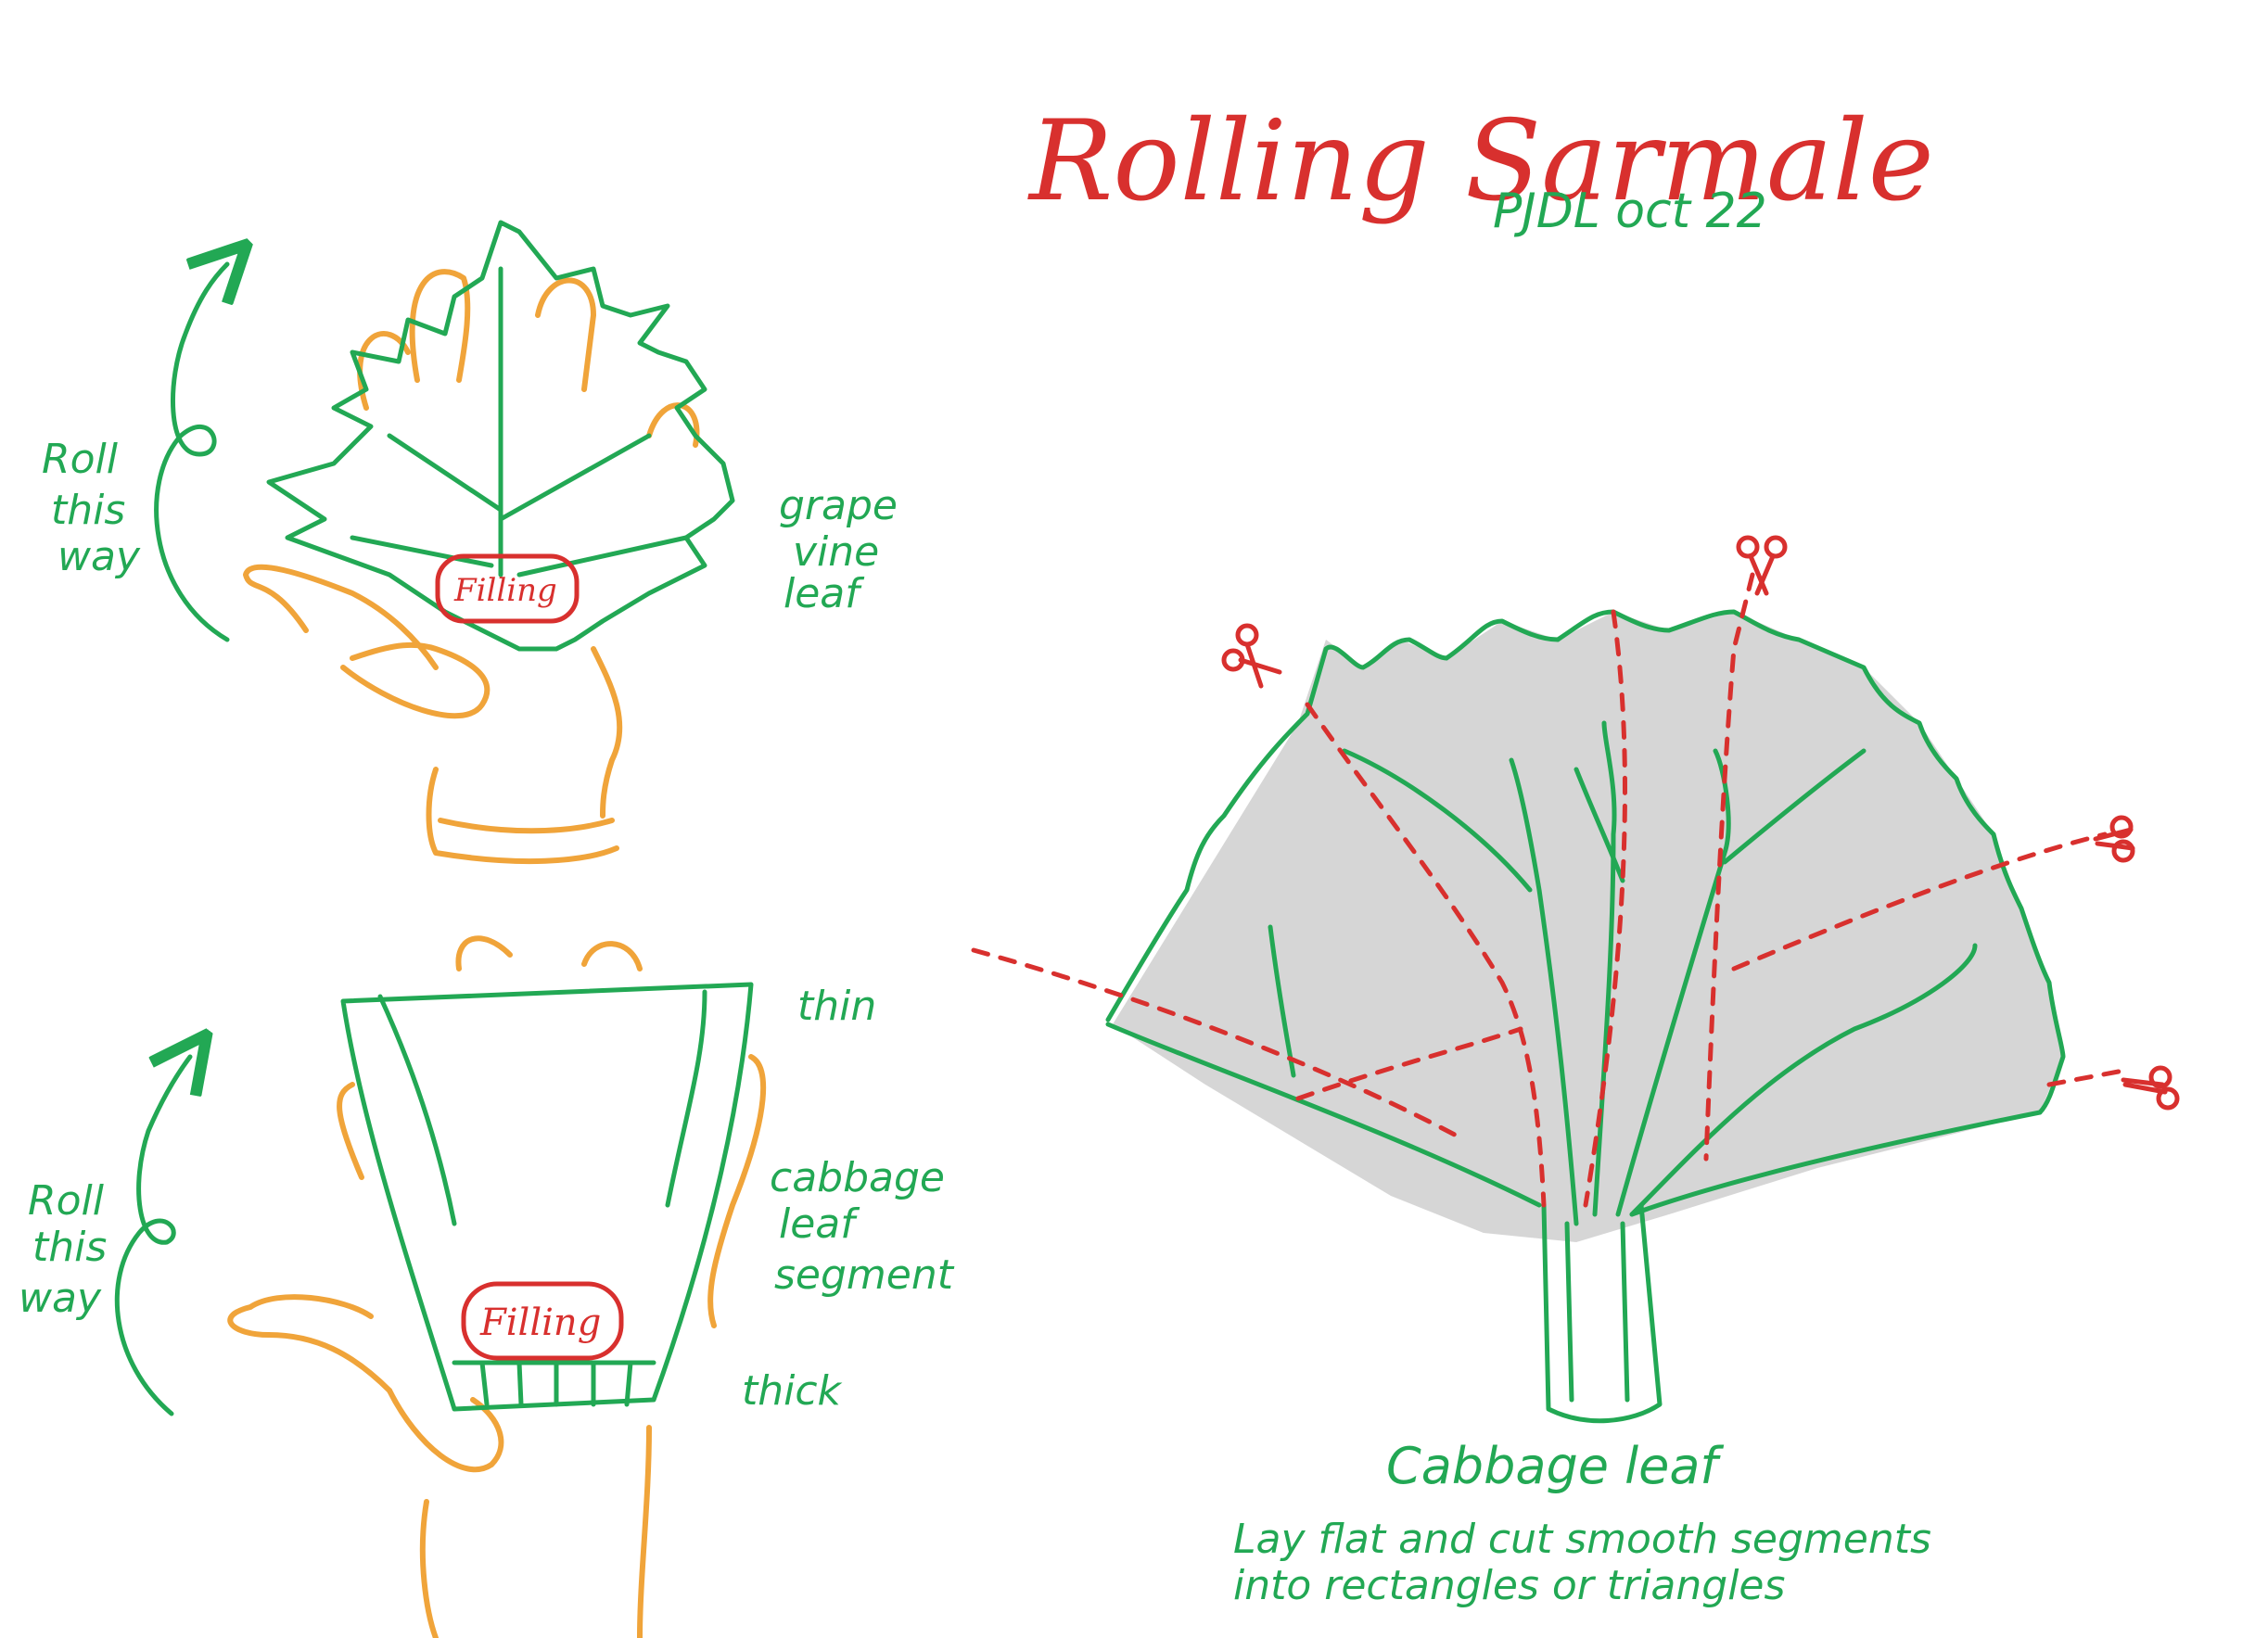  I want to click on cabbage-leaf-caption-2: into rectangles or triangles, so click(1509, 1585).